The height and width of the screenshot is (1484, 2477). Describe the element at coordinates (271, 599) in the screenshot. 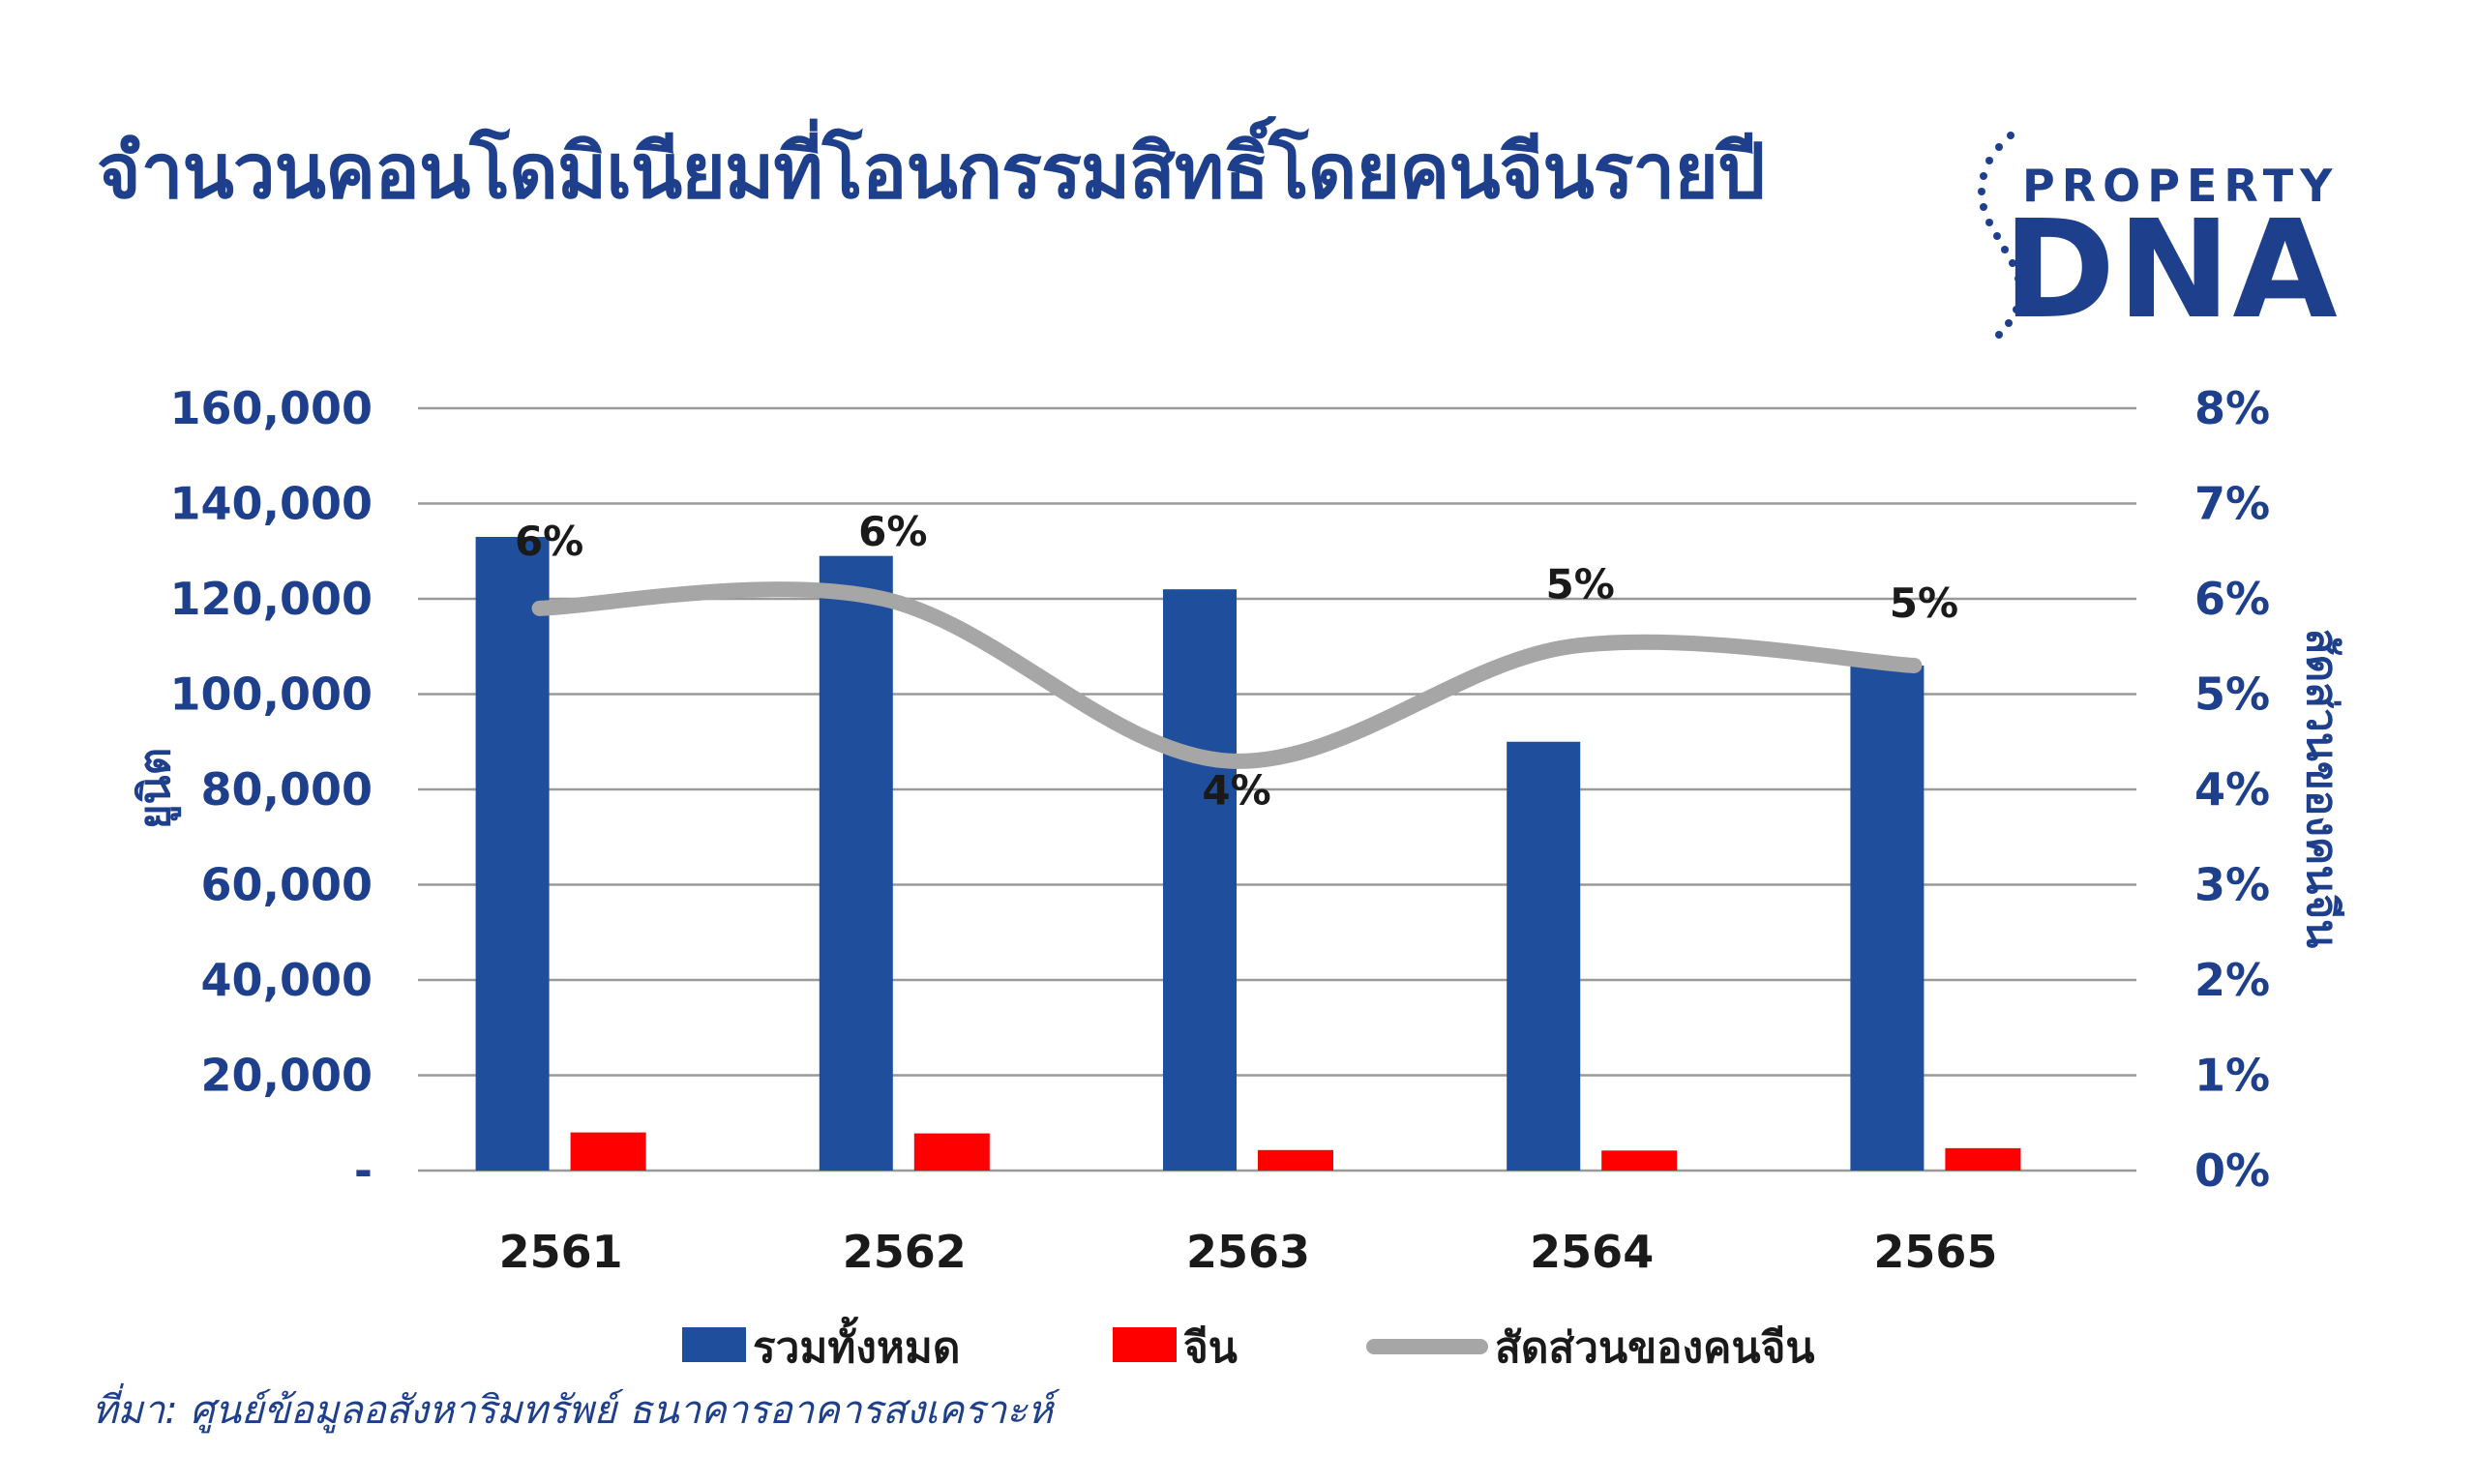

I see `y-tick-label: 120,000` at that location.